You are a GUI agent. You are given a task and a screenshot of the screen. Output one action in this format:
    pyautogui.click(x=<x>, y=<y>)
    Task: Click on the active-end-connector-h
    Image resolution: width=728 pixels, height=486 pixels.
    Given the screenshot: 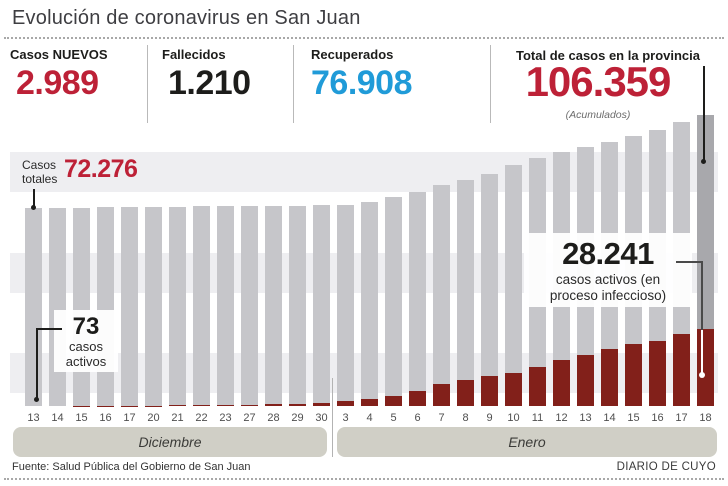 What is the action you would take?
    pyautogui.click(x=689, y=262)
    